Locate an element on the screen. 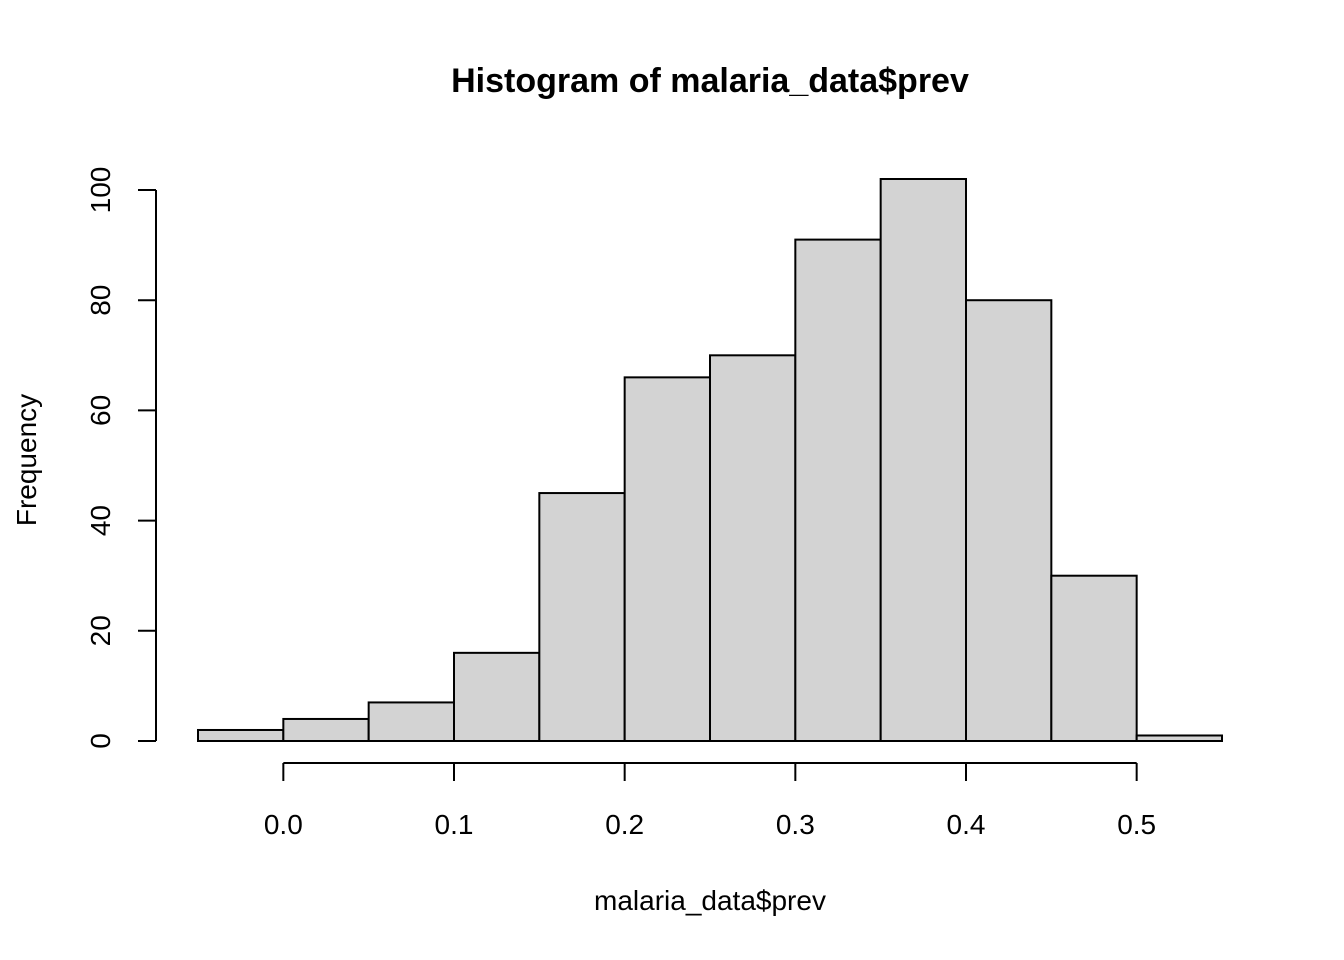  y-tick-label: 80 is located at coordinates (100, 300).